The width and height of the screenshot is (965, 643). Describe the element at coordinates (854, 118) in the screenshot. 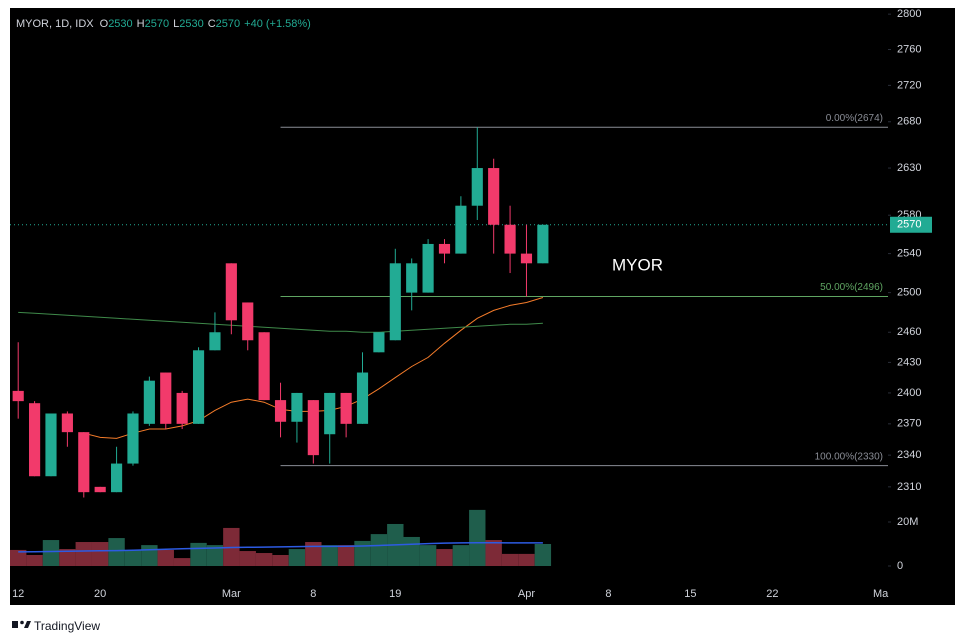

I see `fib-label: 0.00%(2674)` at that location.